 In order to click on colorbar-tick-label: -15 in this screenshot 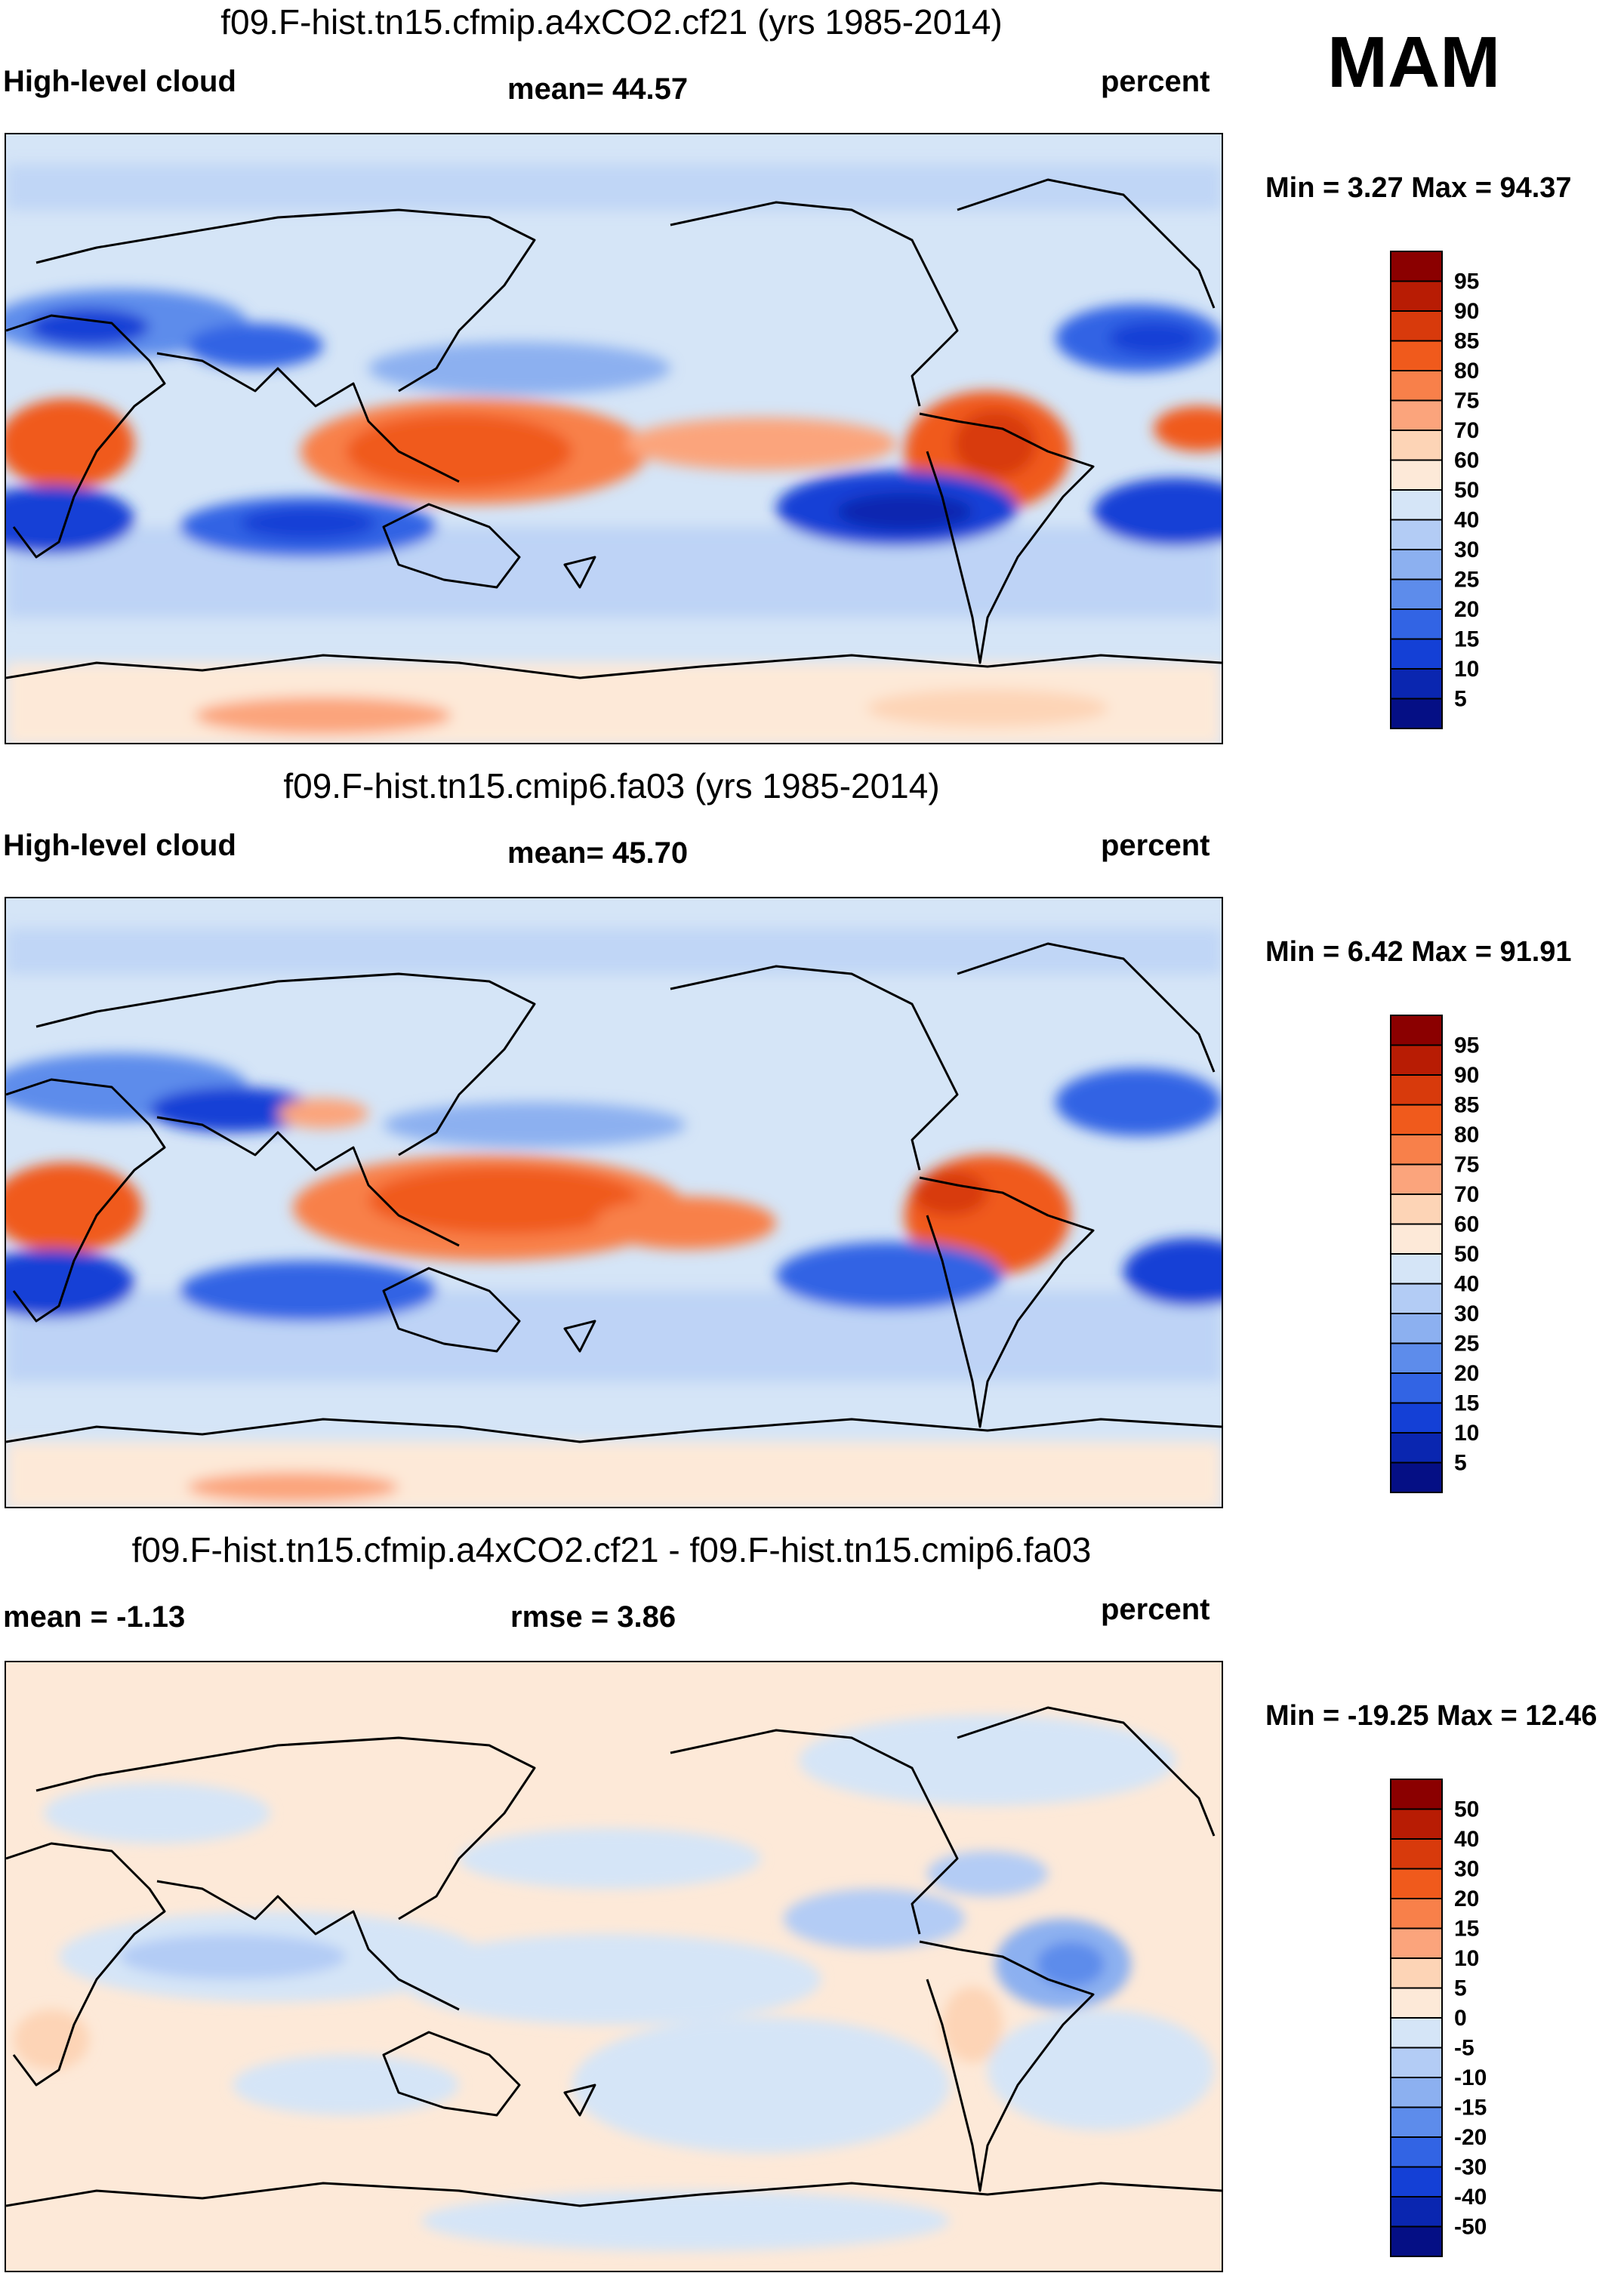, I will do `click(1471, 2108)`.